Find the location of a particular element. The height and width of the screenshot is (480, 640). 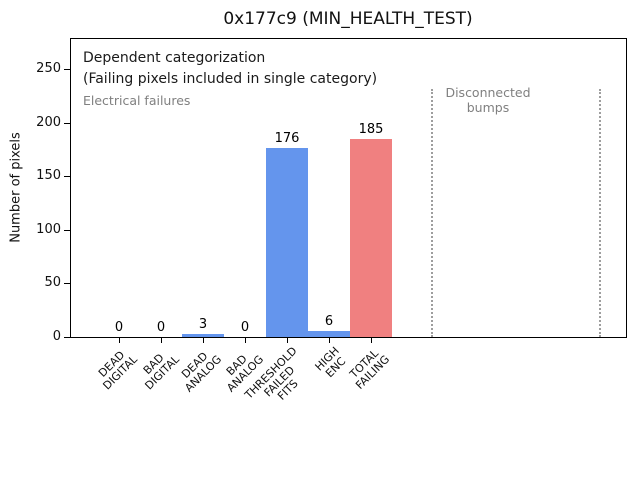

x-axis-category-label: BAD DIGITAL is located at coordinates (161, 372).